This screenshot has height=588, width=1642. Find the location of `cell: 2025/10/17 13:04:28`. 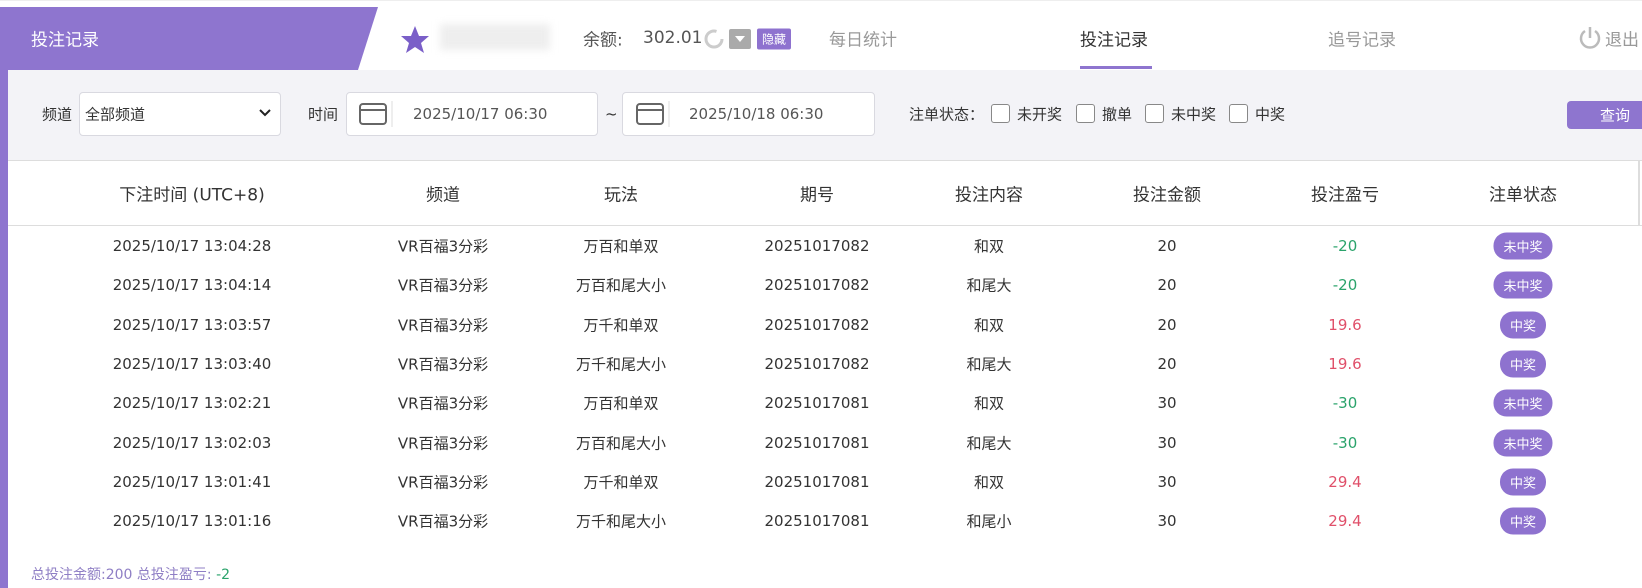

cell: 2025/10/17 13:04:28 is located at coordinates (192, 246).